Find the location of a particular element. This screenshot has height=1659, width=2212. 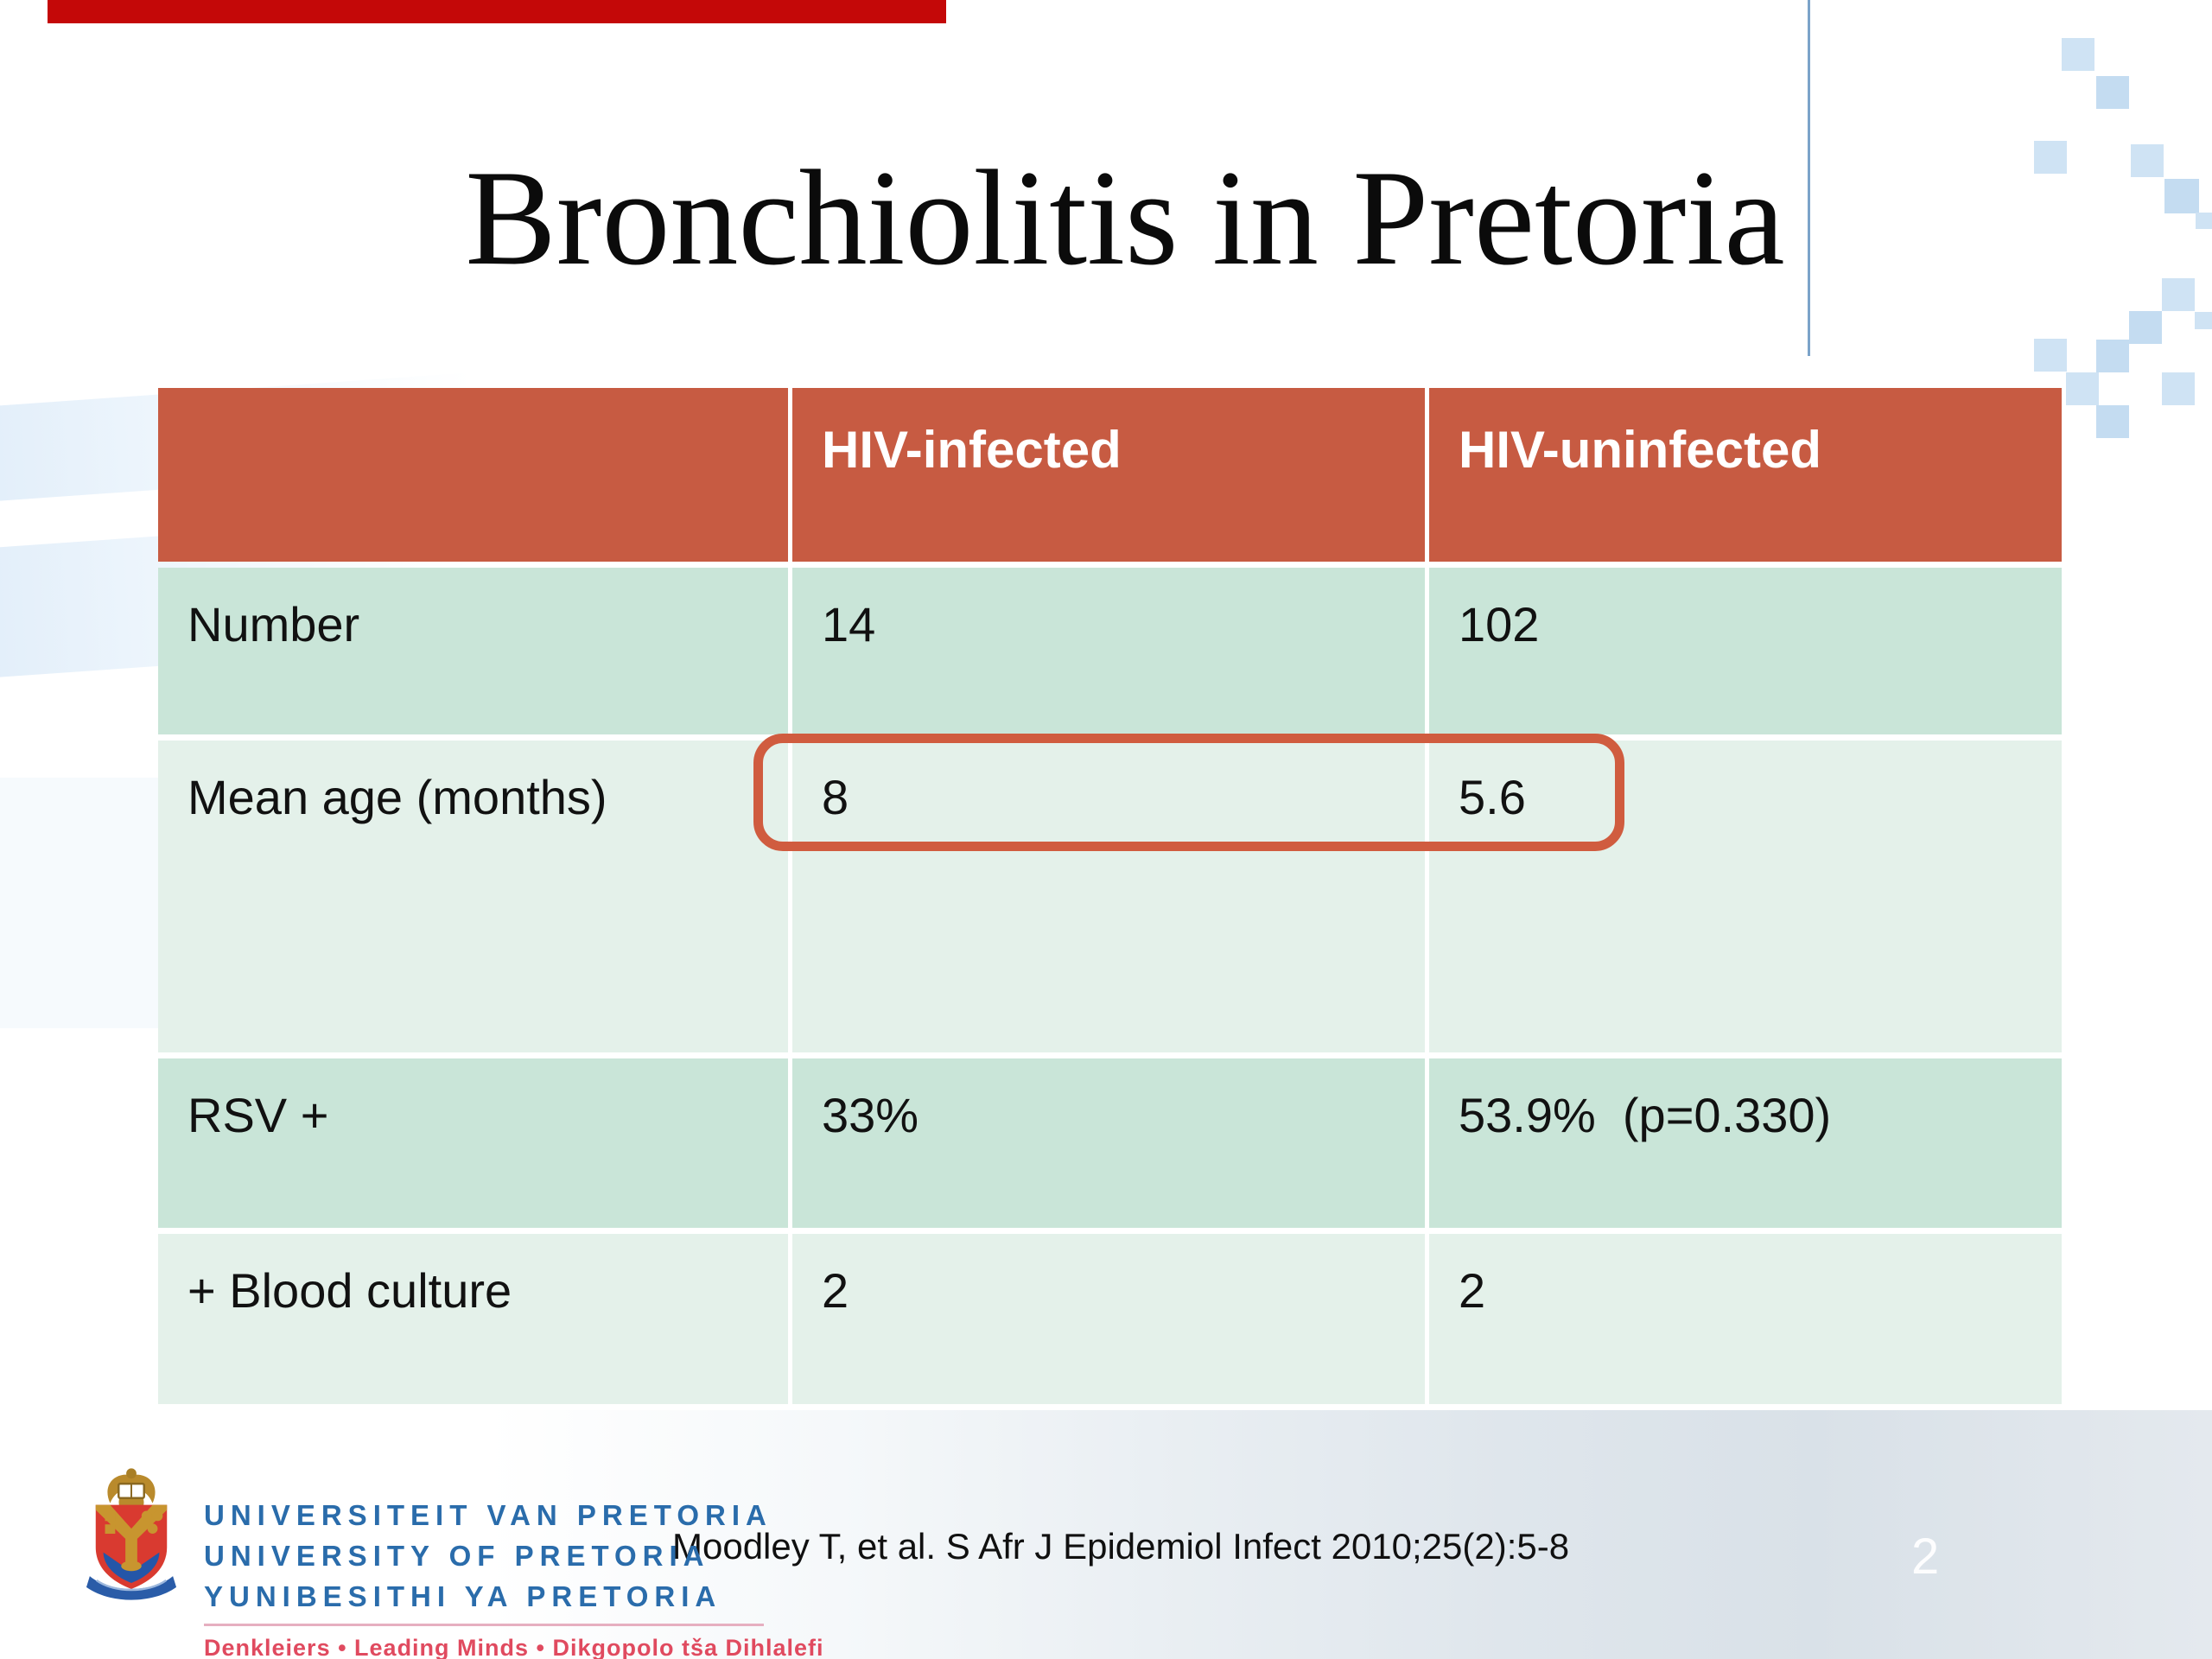

row-label: Mean age (months) is located at coordinates (473, 897).